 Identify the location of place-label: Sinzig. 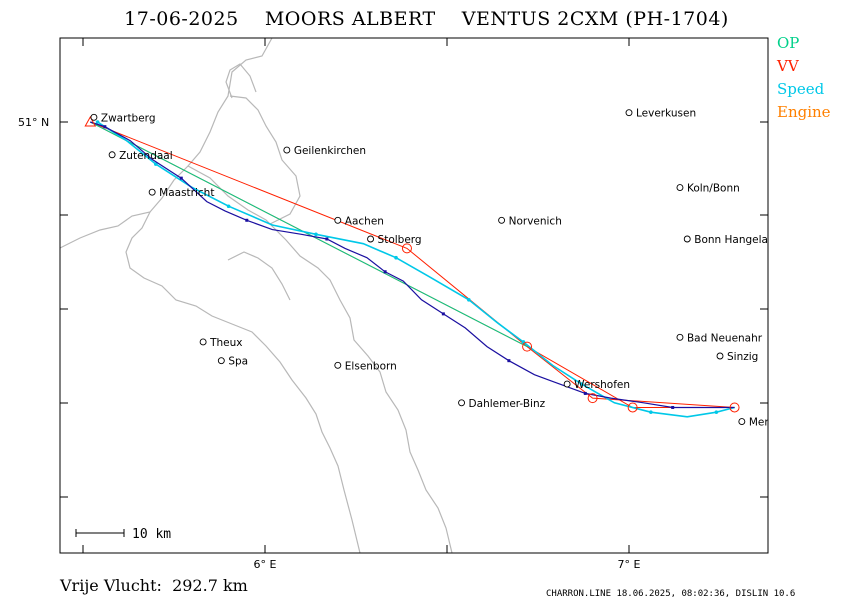
(742, 357).